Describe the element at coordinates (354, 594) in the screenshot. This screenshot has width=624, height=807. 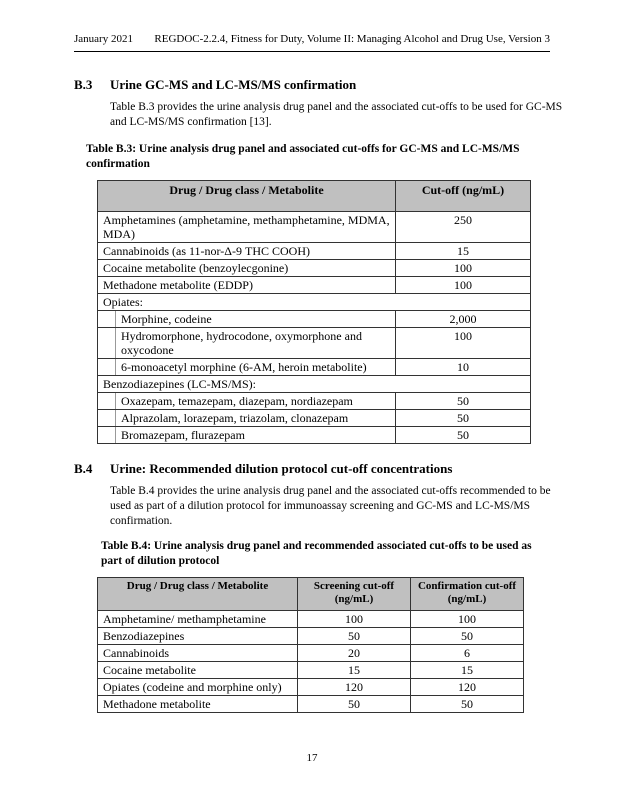
I see `table-b4-col-header-screening: Screening cut-off (ng/mL)` at that location.